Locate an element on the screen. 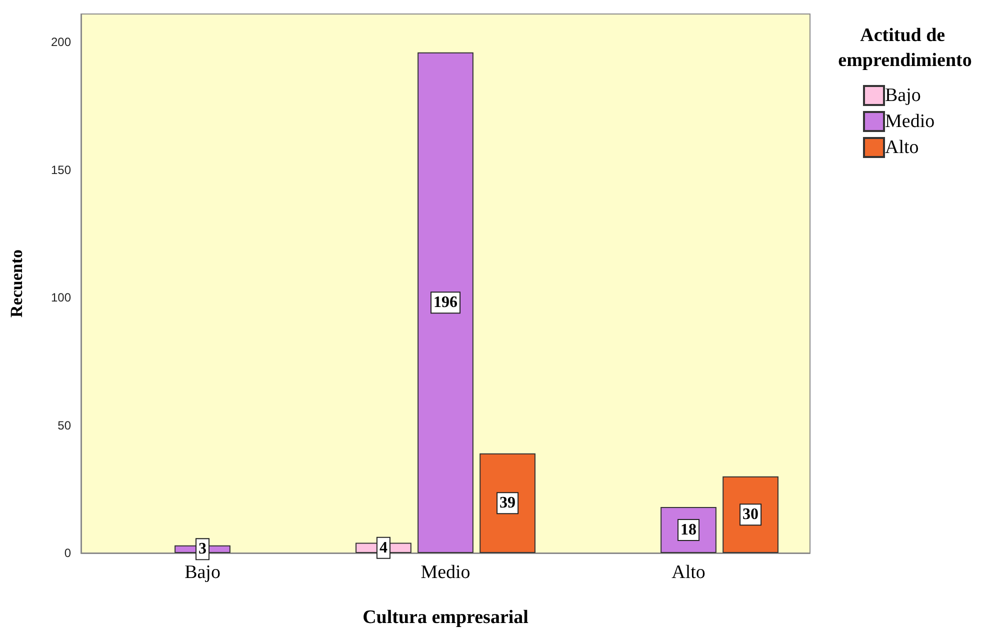 The width and height of the screenshot is (989, 633). y-tick-label: 150 is located at coordinates (61, 169).